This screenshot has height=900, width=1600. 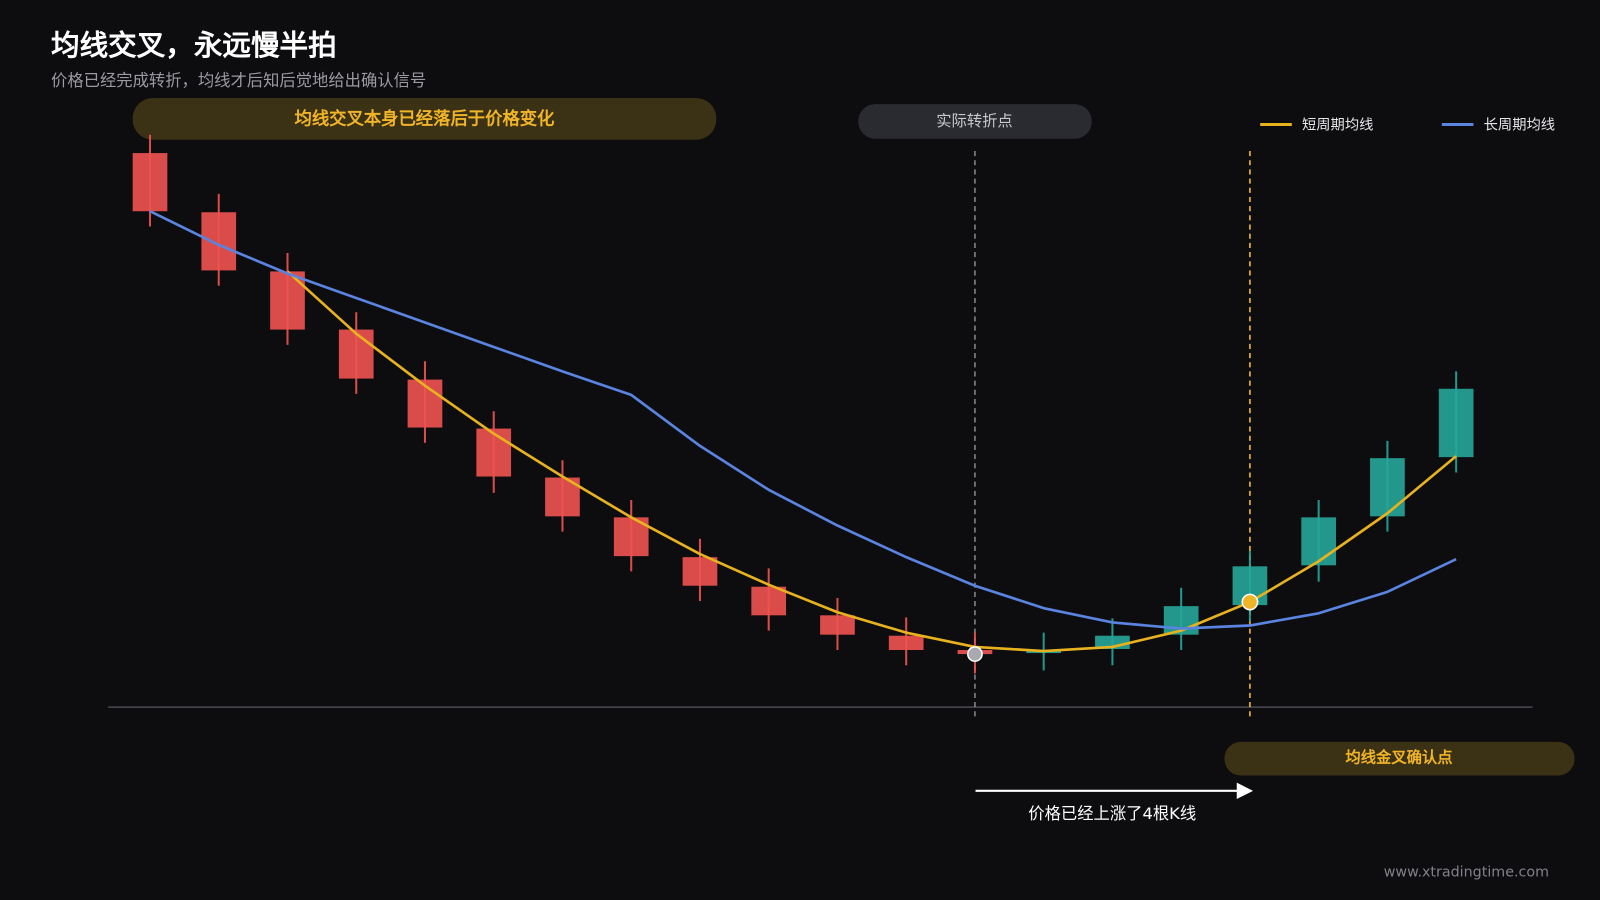 I want to click on lag-note-pill, so click(x=424, y=118).